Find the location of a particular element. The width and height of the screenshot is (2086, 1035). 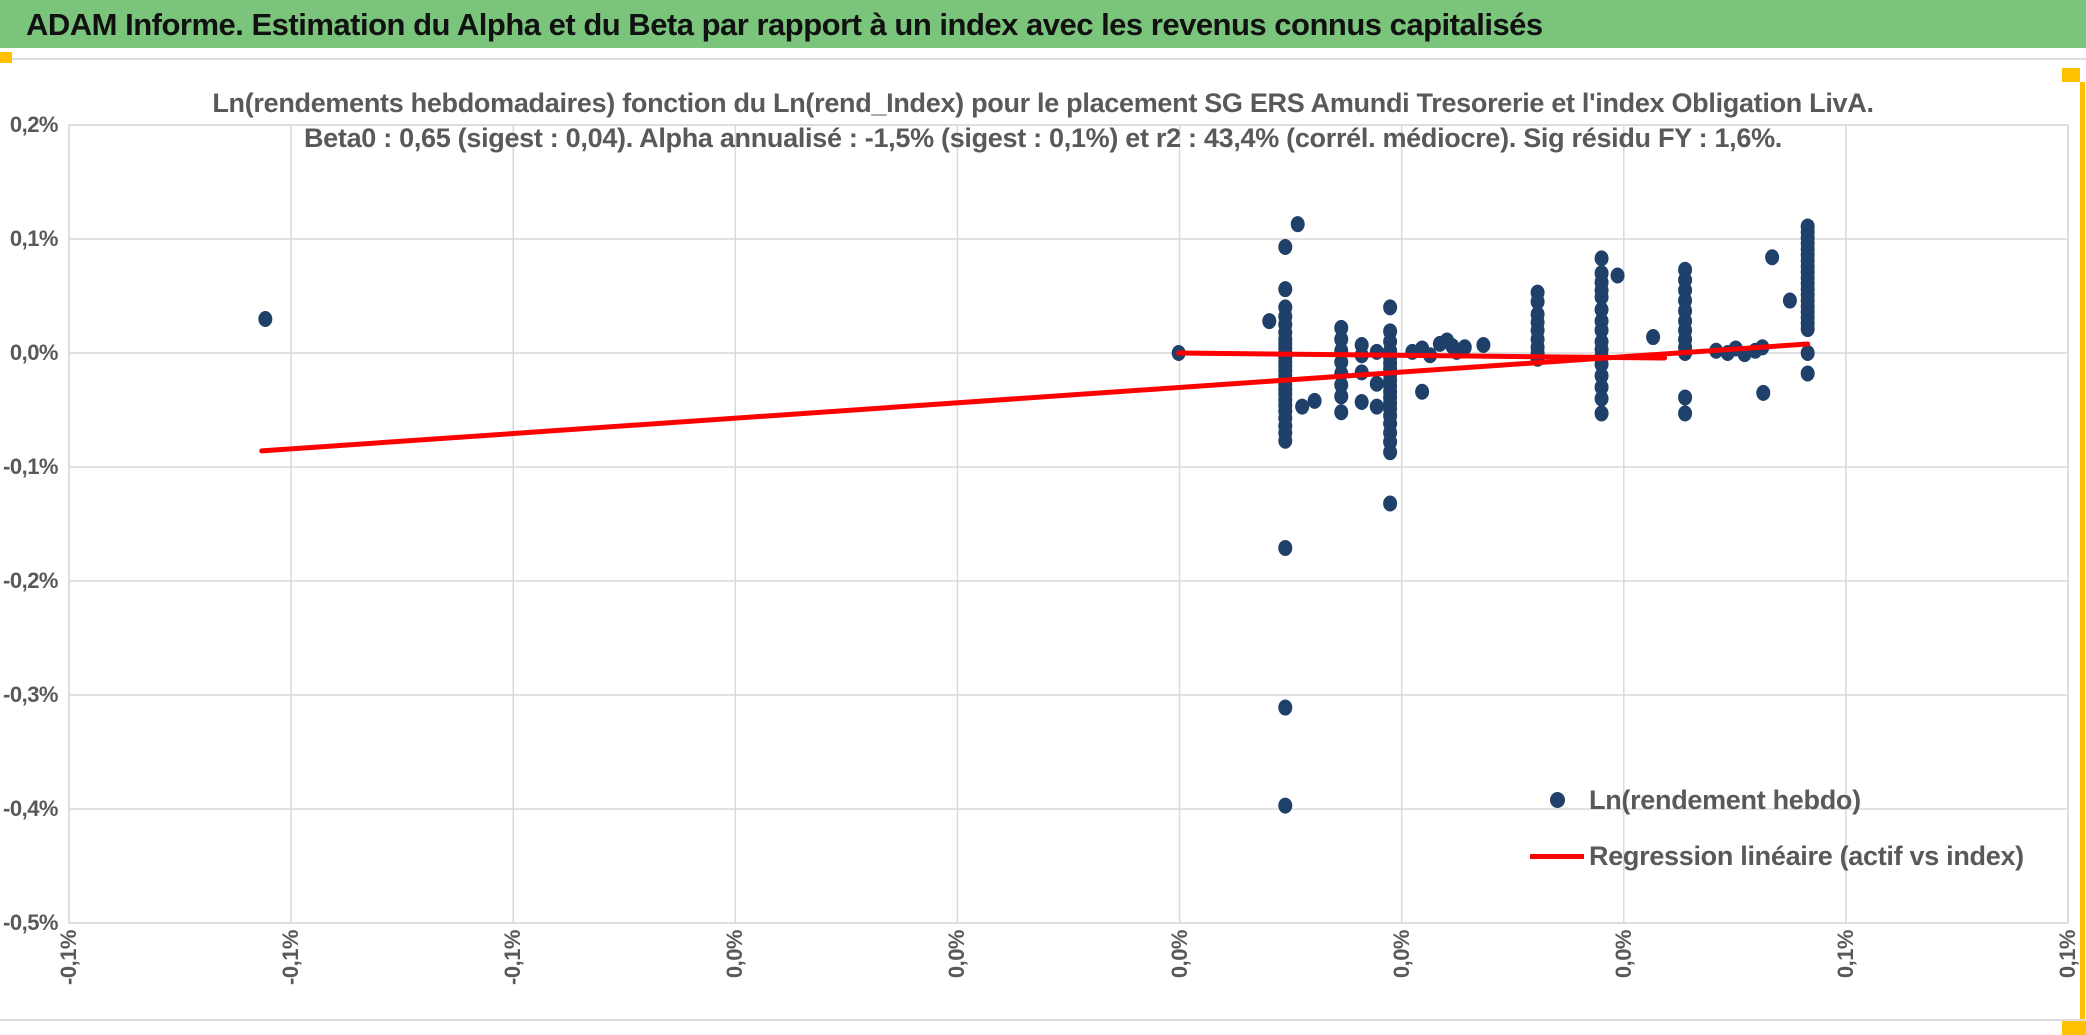

selection-handle-top-right is located at coordinates (2071, 75).